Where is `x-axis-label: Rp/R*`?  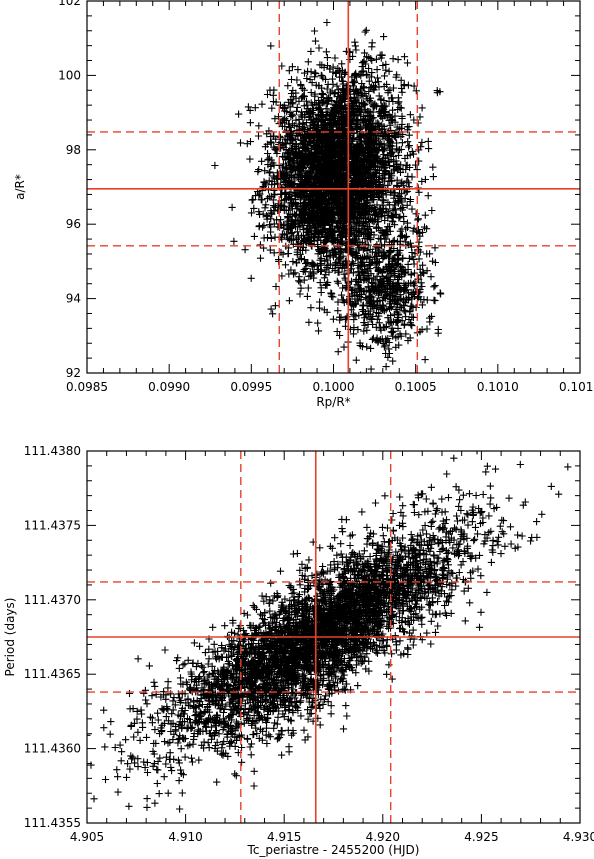
x-axis-label: Rp/R* is located at coordinates (333, 402).